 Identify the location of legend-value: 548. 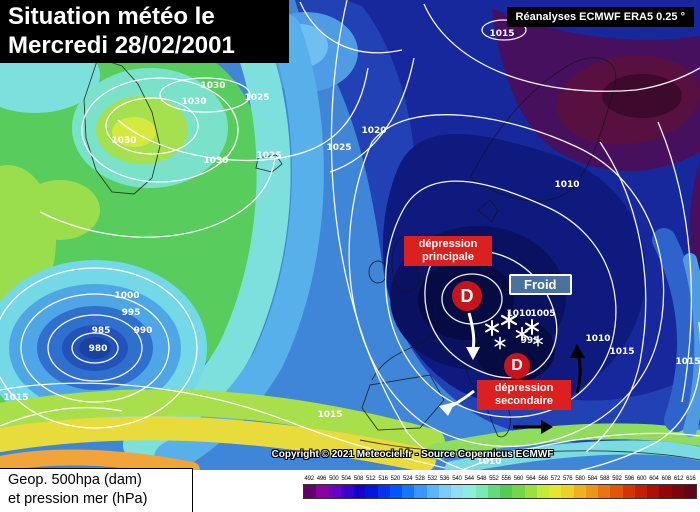
(481, 479).